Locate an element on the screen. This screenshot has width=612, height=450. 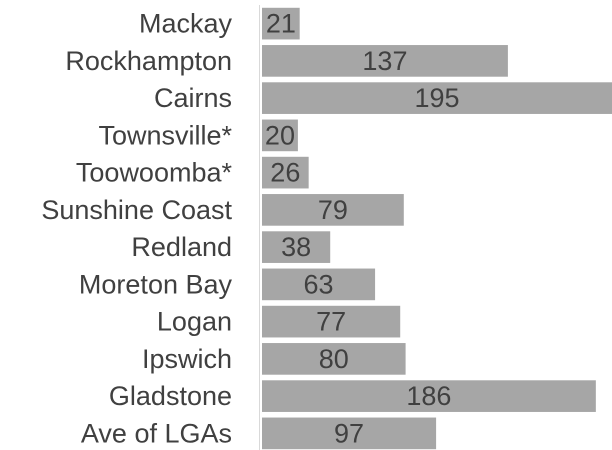
value-label-9: 80 is located at coordinates (334, 359).